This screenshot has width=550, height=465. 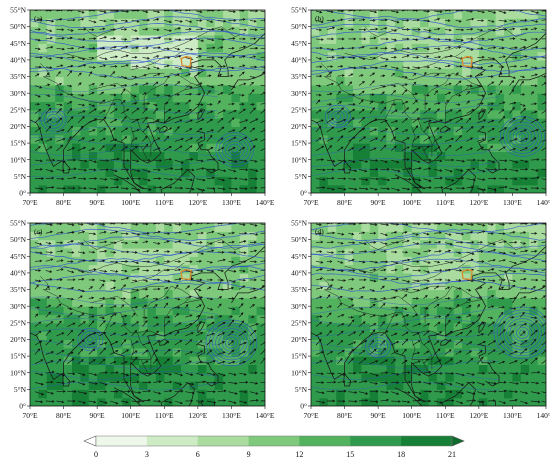 What do you see at coordinates (18, 159) in the screenshot?
I see `lat-tick-label: 10°N` at bounding box center [18, 159].